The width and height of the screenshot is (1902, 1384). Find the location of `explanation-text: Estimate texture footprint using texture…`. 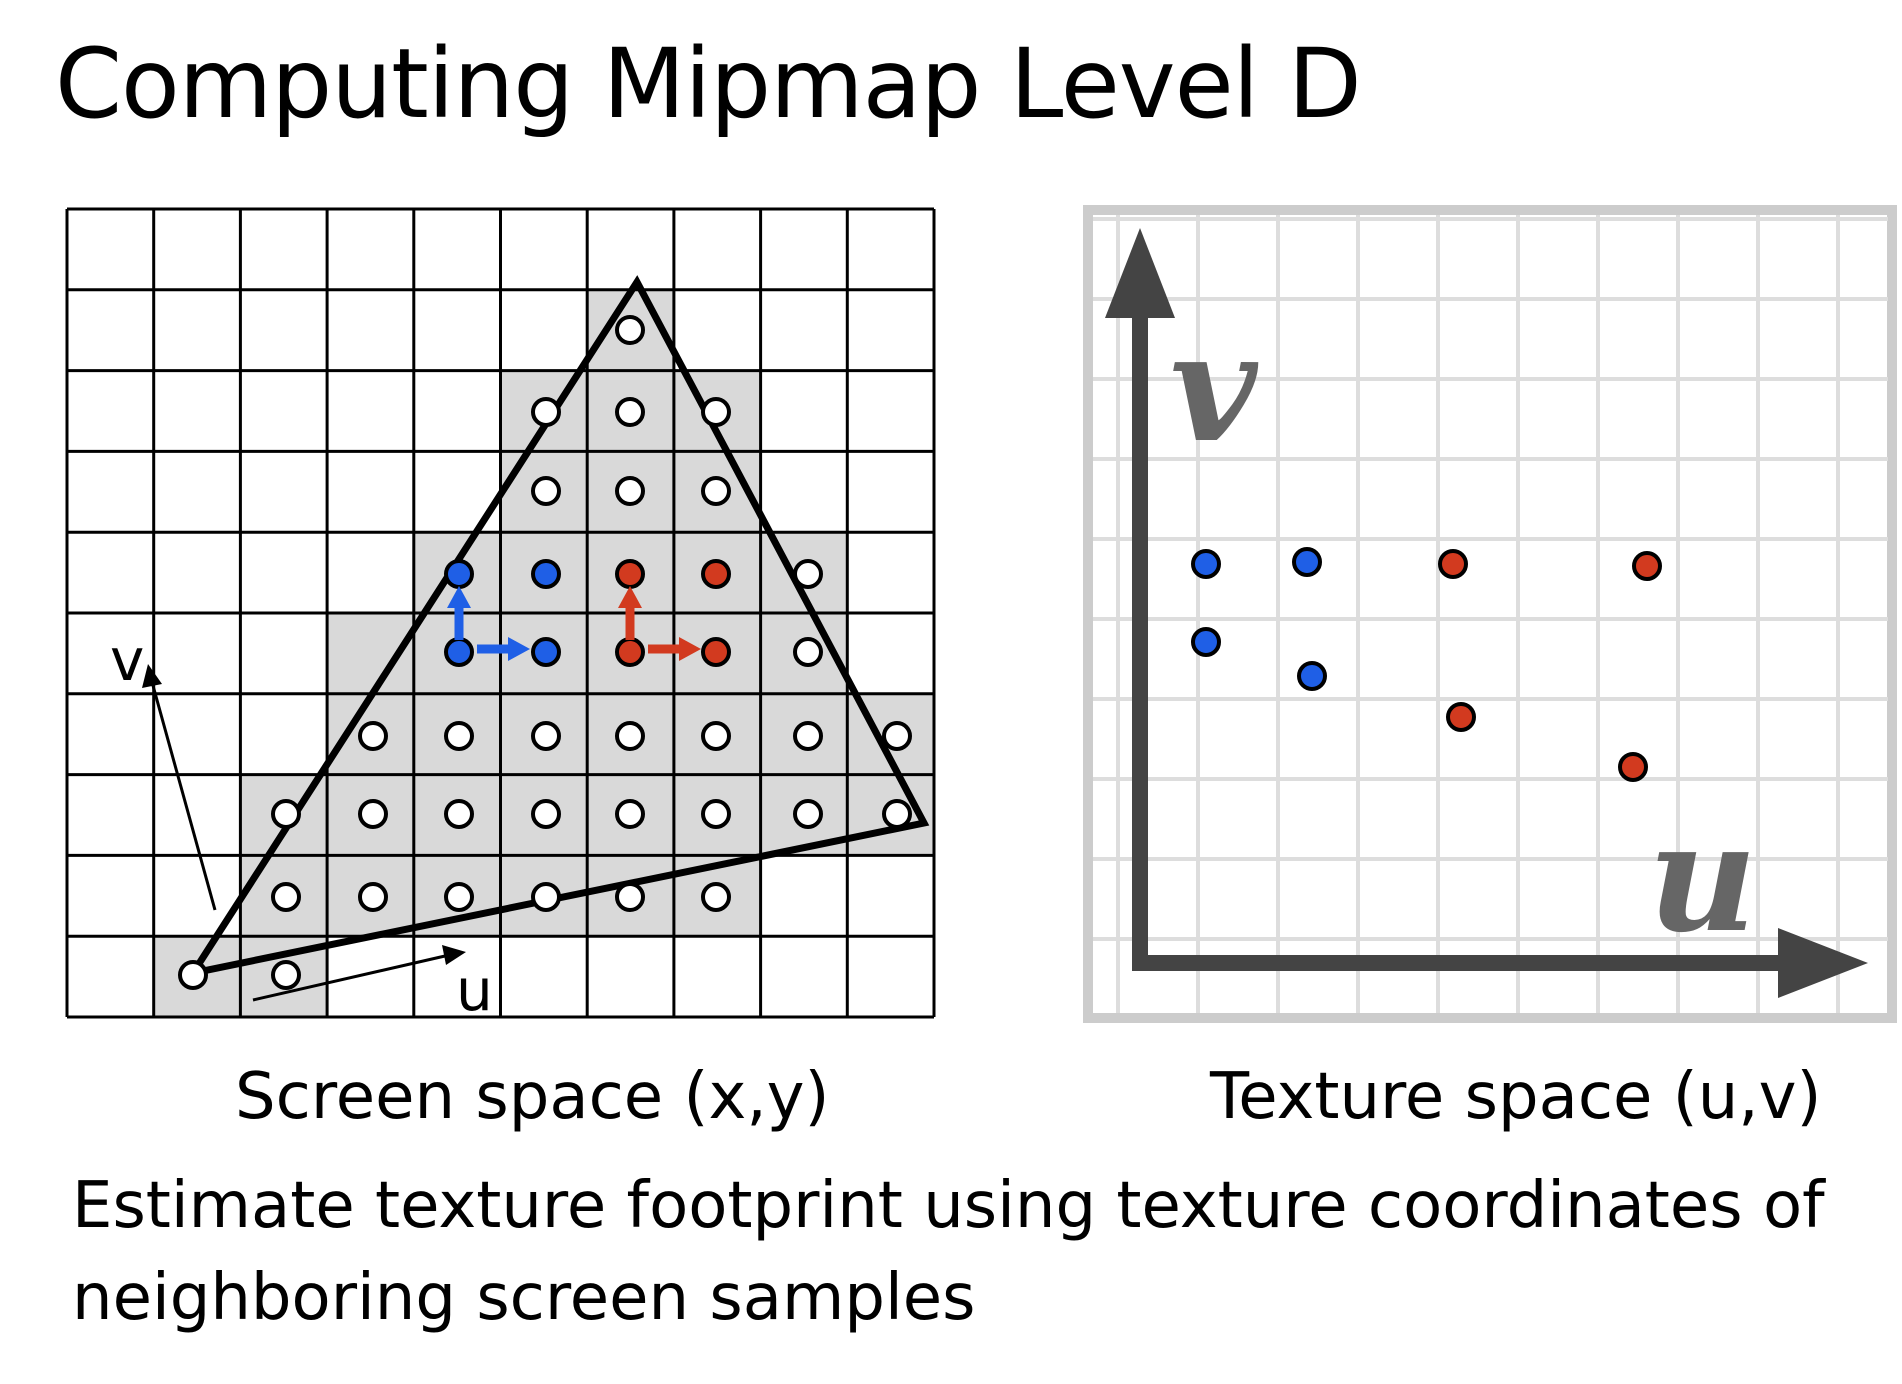

explanation-text: Estimate texture footprint using texture… is located at coordinates (948, 1252).